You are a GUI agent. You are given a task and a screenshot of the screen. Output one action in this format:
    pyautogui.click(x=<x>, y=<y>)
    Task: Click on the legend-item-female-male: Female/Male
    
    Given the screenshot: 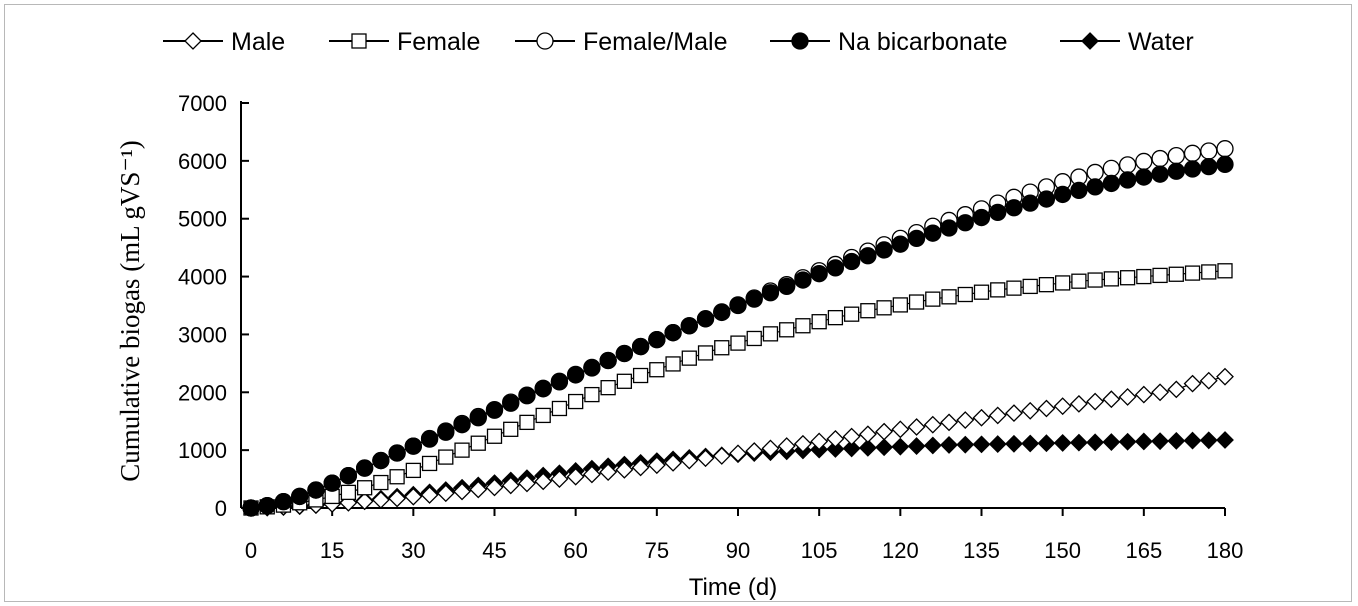 What is the action you would take?
    pyautogui.click(x=621, y=42)
    